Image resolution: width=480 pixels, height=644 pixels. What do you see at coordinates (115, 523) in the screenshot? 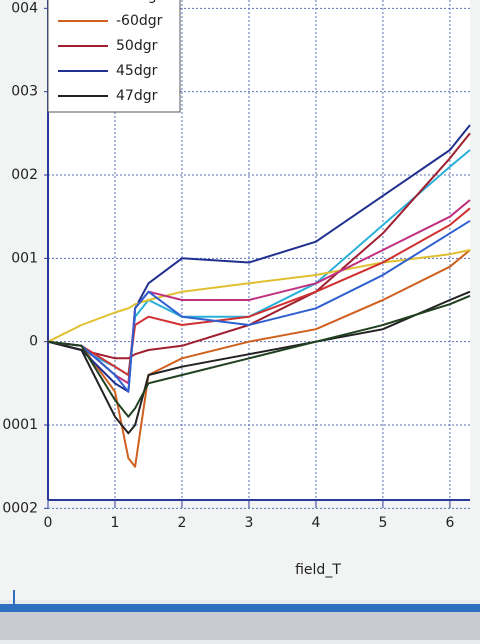
I see `x-tick-label: 1` at bounding box center [115, 523].